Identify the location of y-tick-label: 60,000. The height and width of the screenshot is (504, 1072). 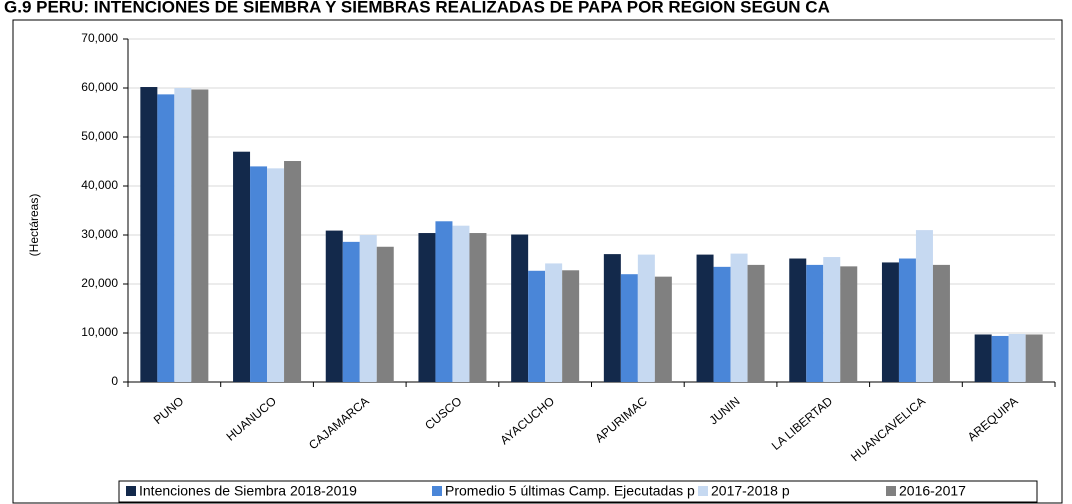
(99, 87).